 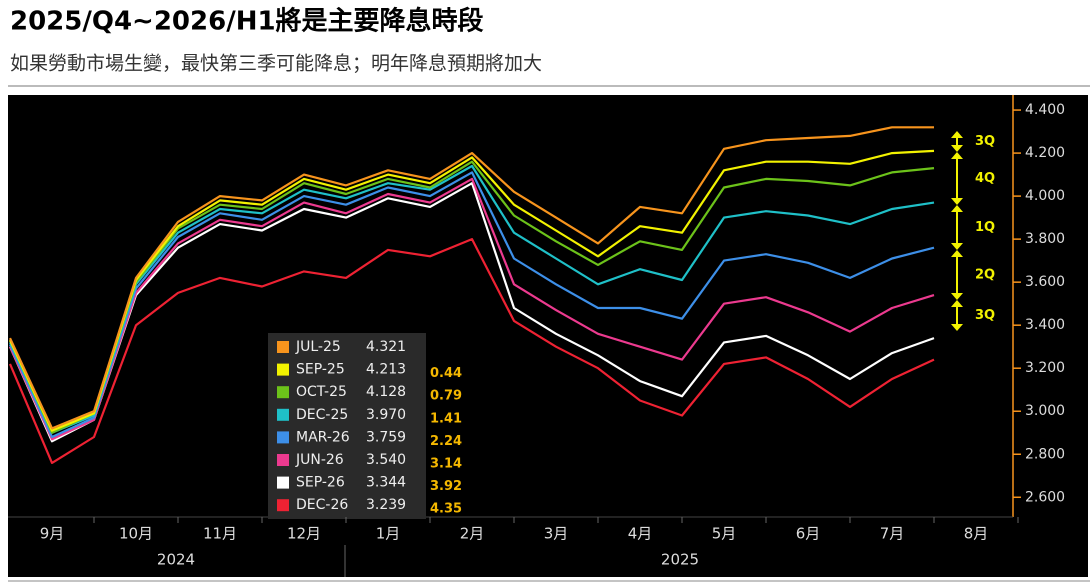 What do you see at coordinates (446, 441) in the screenshot?
I see `rate-cut-label: 2.24` at bounding box center [446, 441].